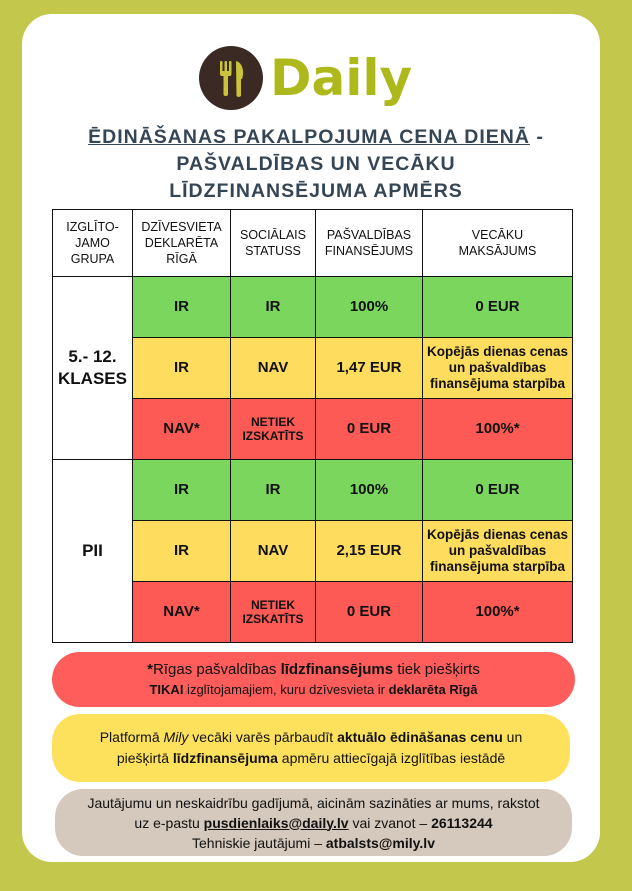  What do you see at coordinates (316, 191) in the screenshot?
I see `title-line: LĪDZFINANSĒJUMA APMĒRS` at bounding box center [316, 191].